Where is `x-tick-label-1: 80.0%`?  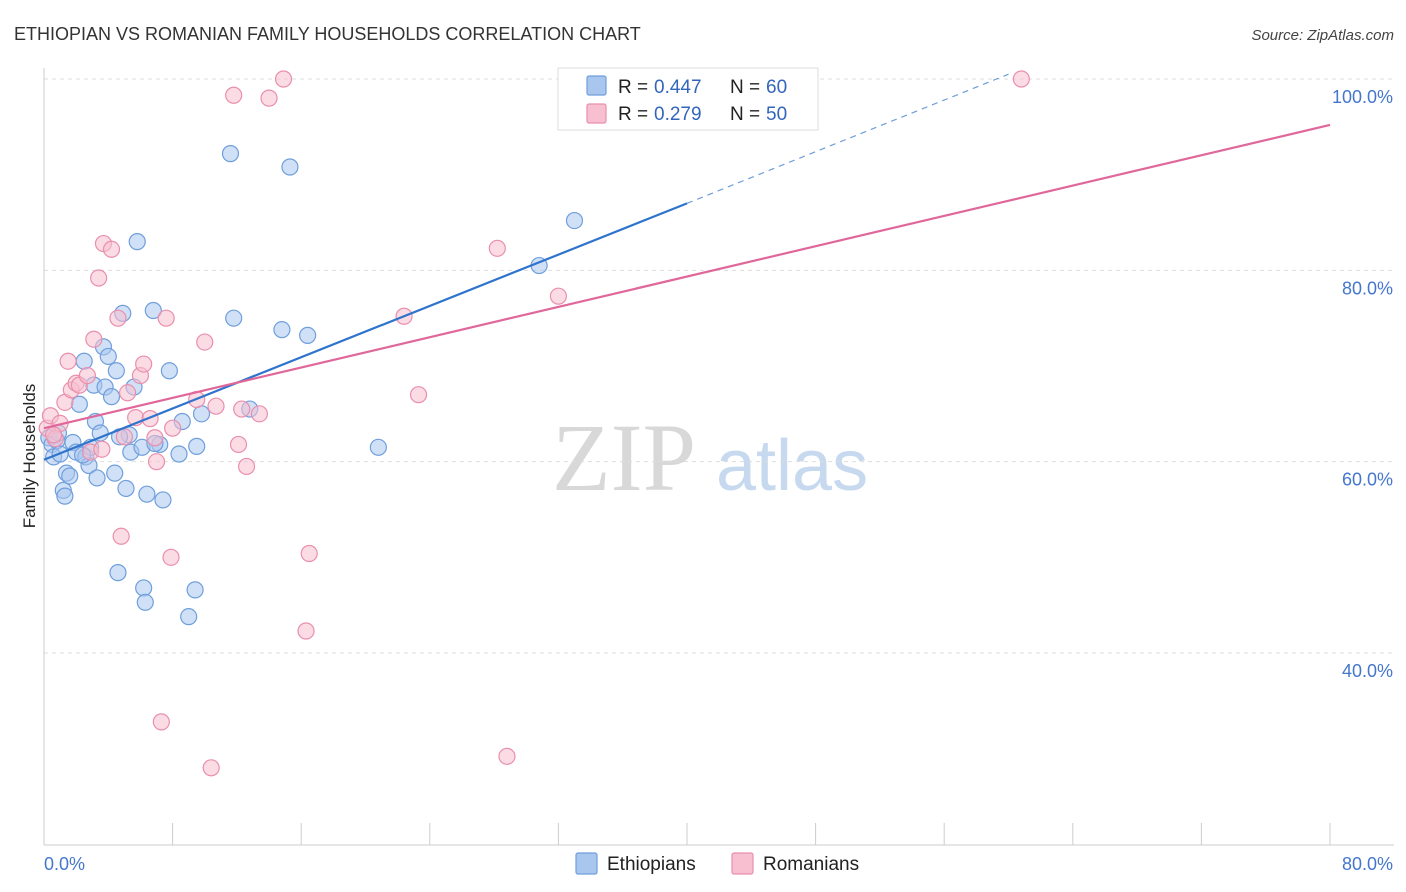
x-tick-label-1: 80.0% is located at coordinates (1367, 864).